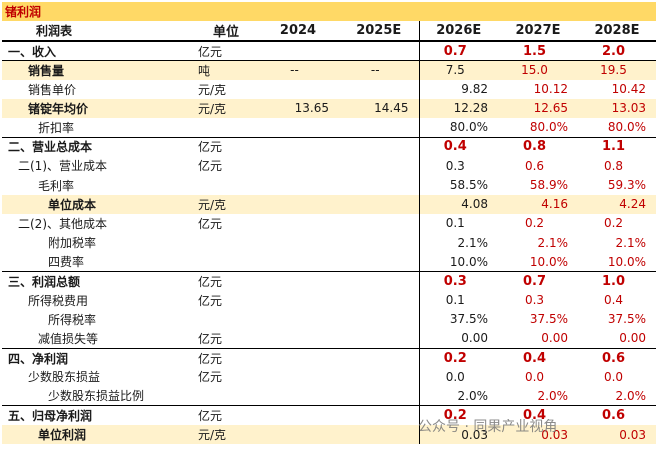 The height and width of the screenshot is (454, 657). What do you see at coordinates (613, 281) in the screenshot?
I see `cell-value: 1.0` at bounding box center [613, 281].